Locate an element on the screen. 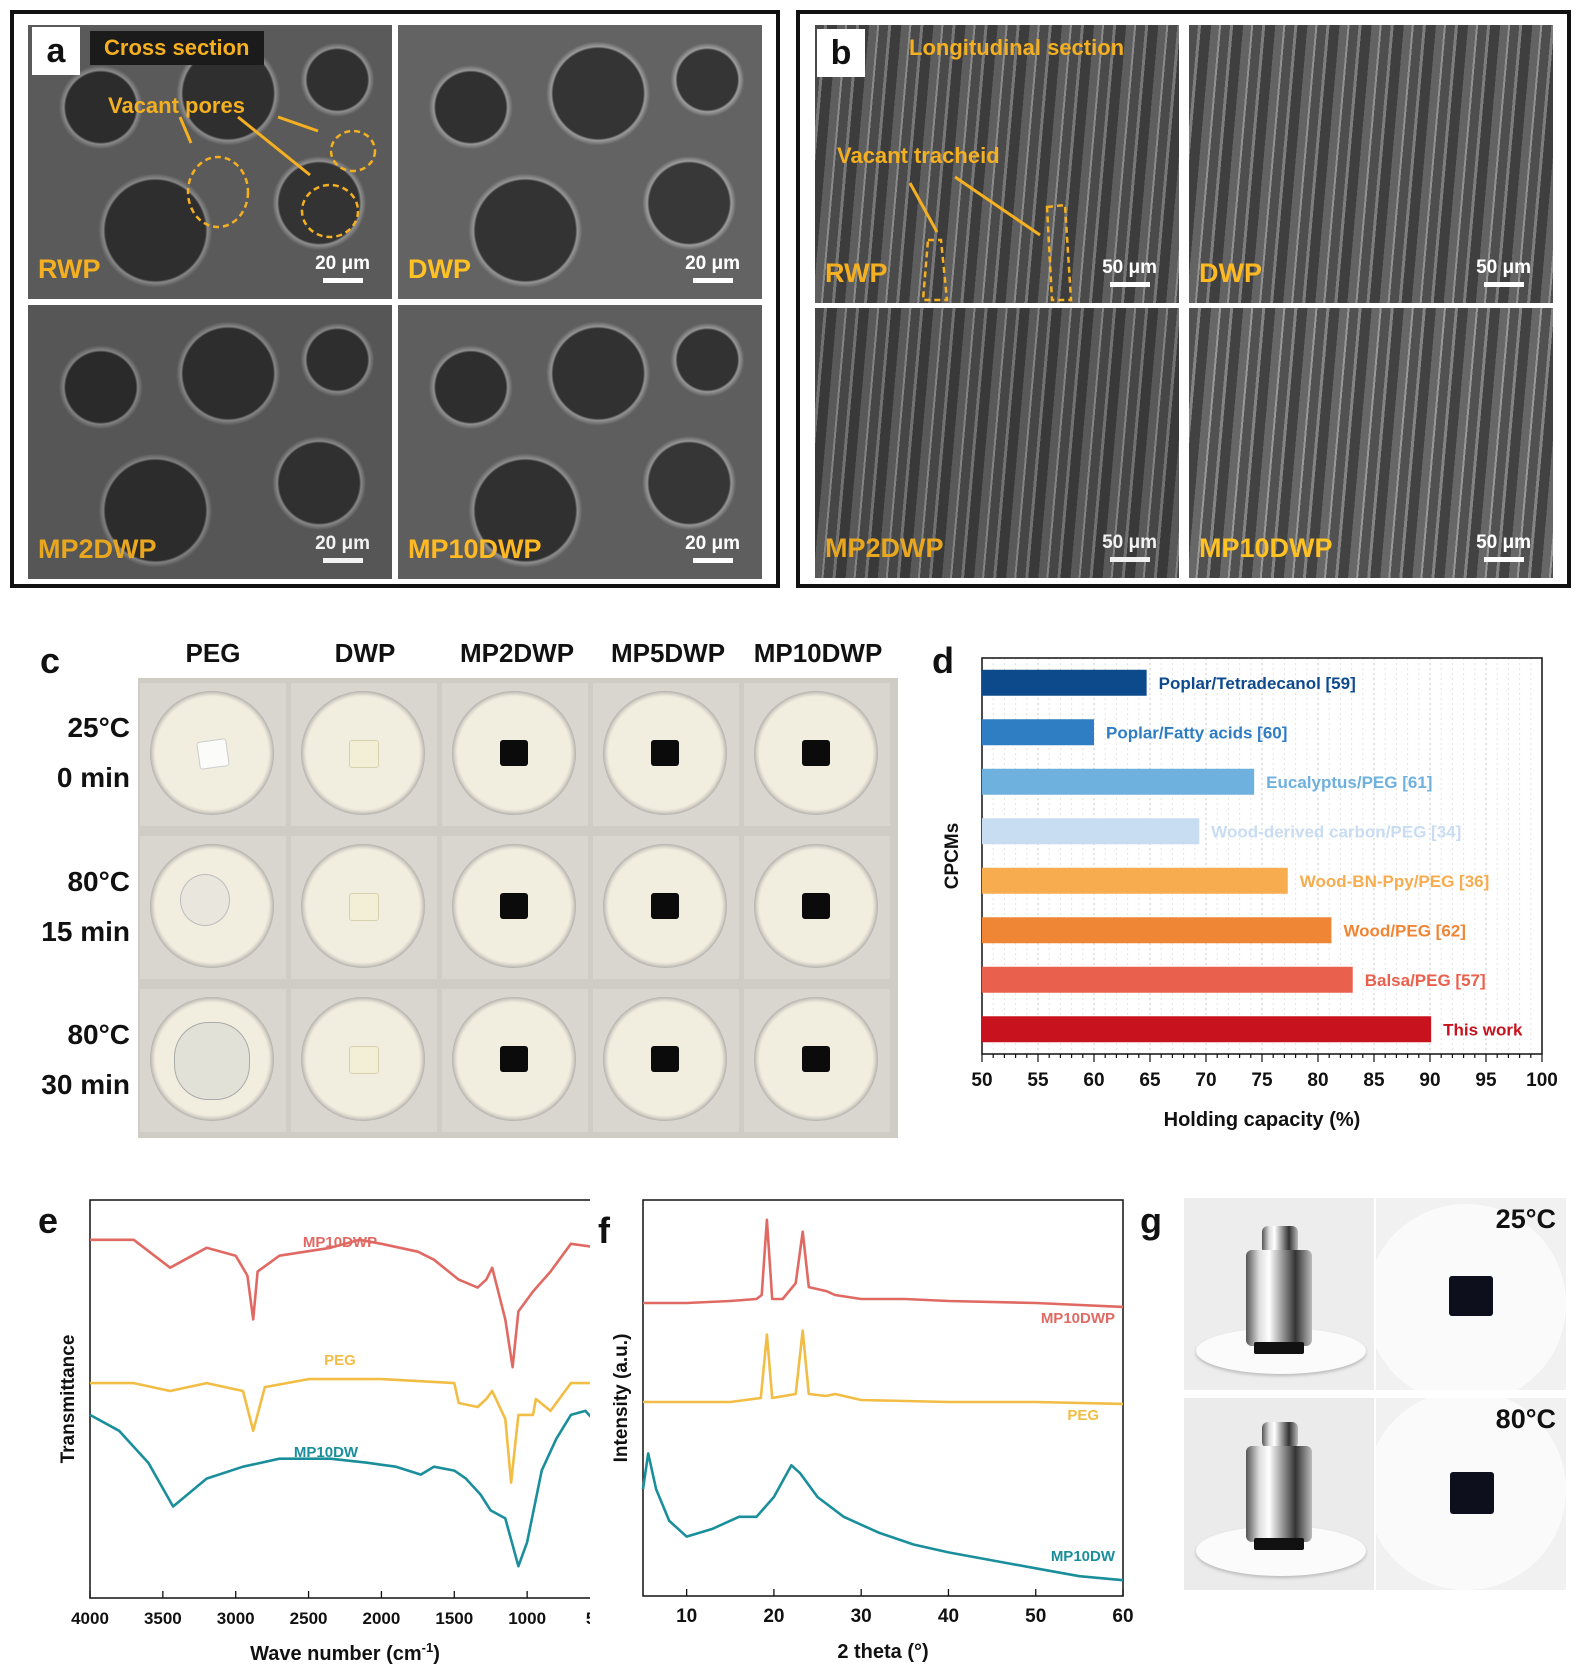  x-axis-label: Holding capacity (%) is located at coordinates (1262, 1120).